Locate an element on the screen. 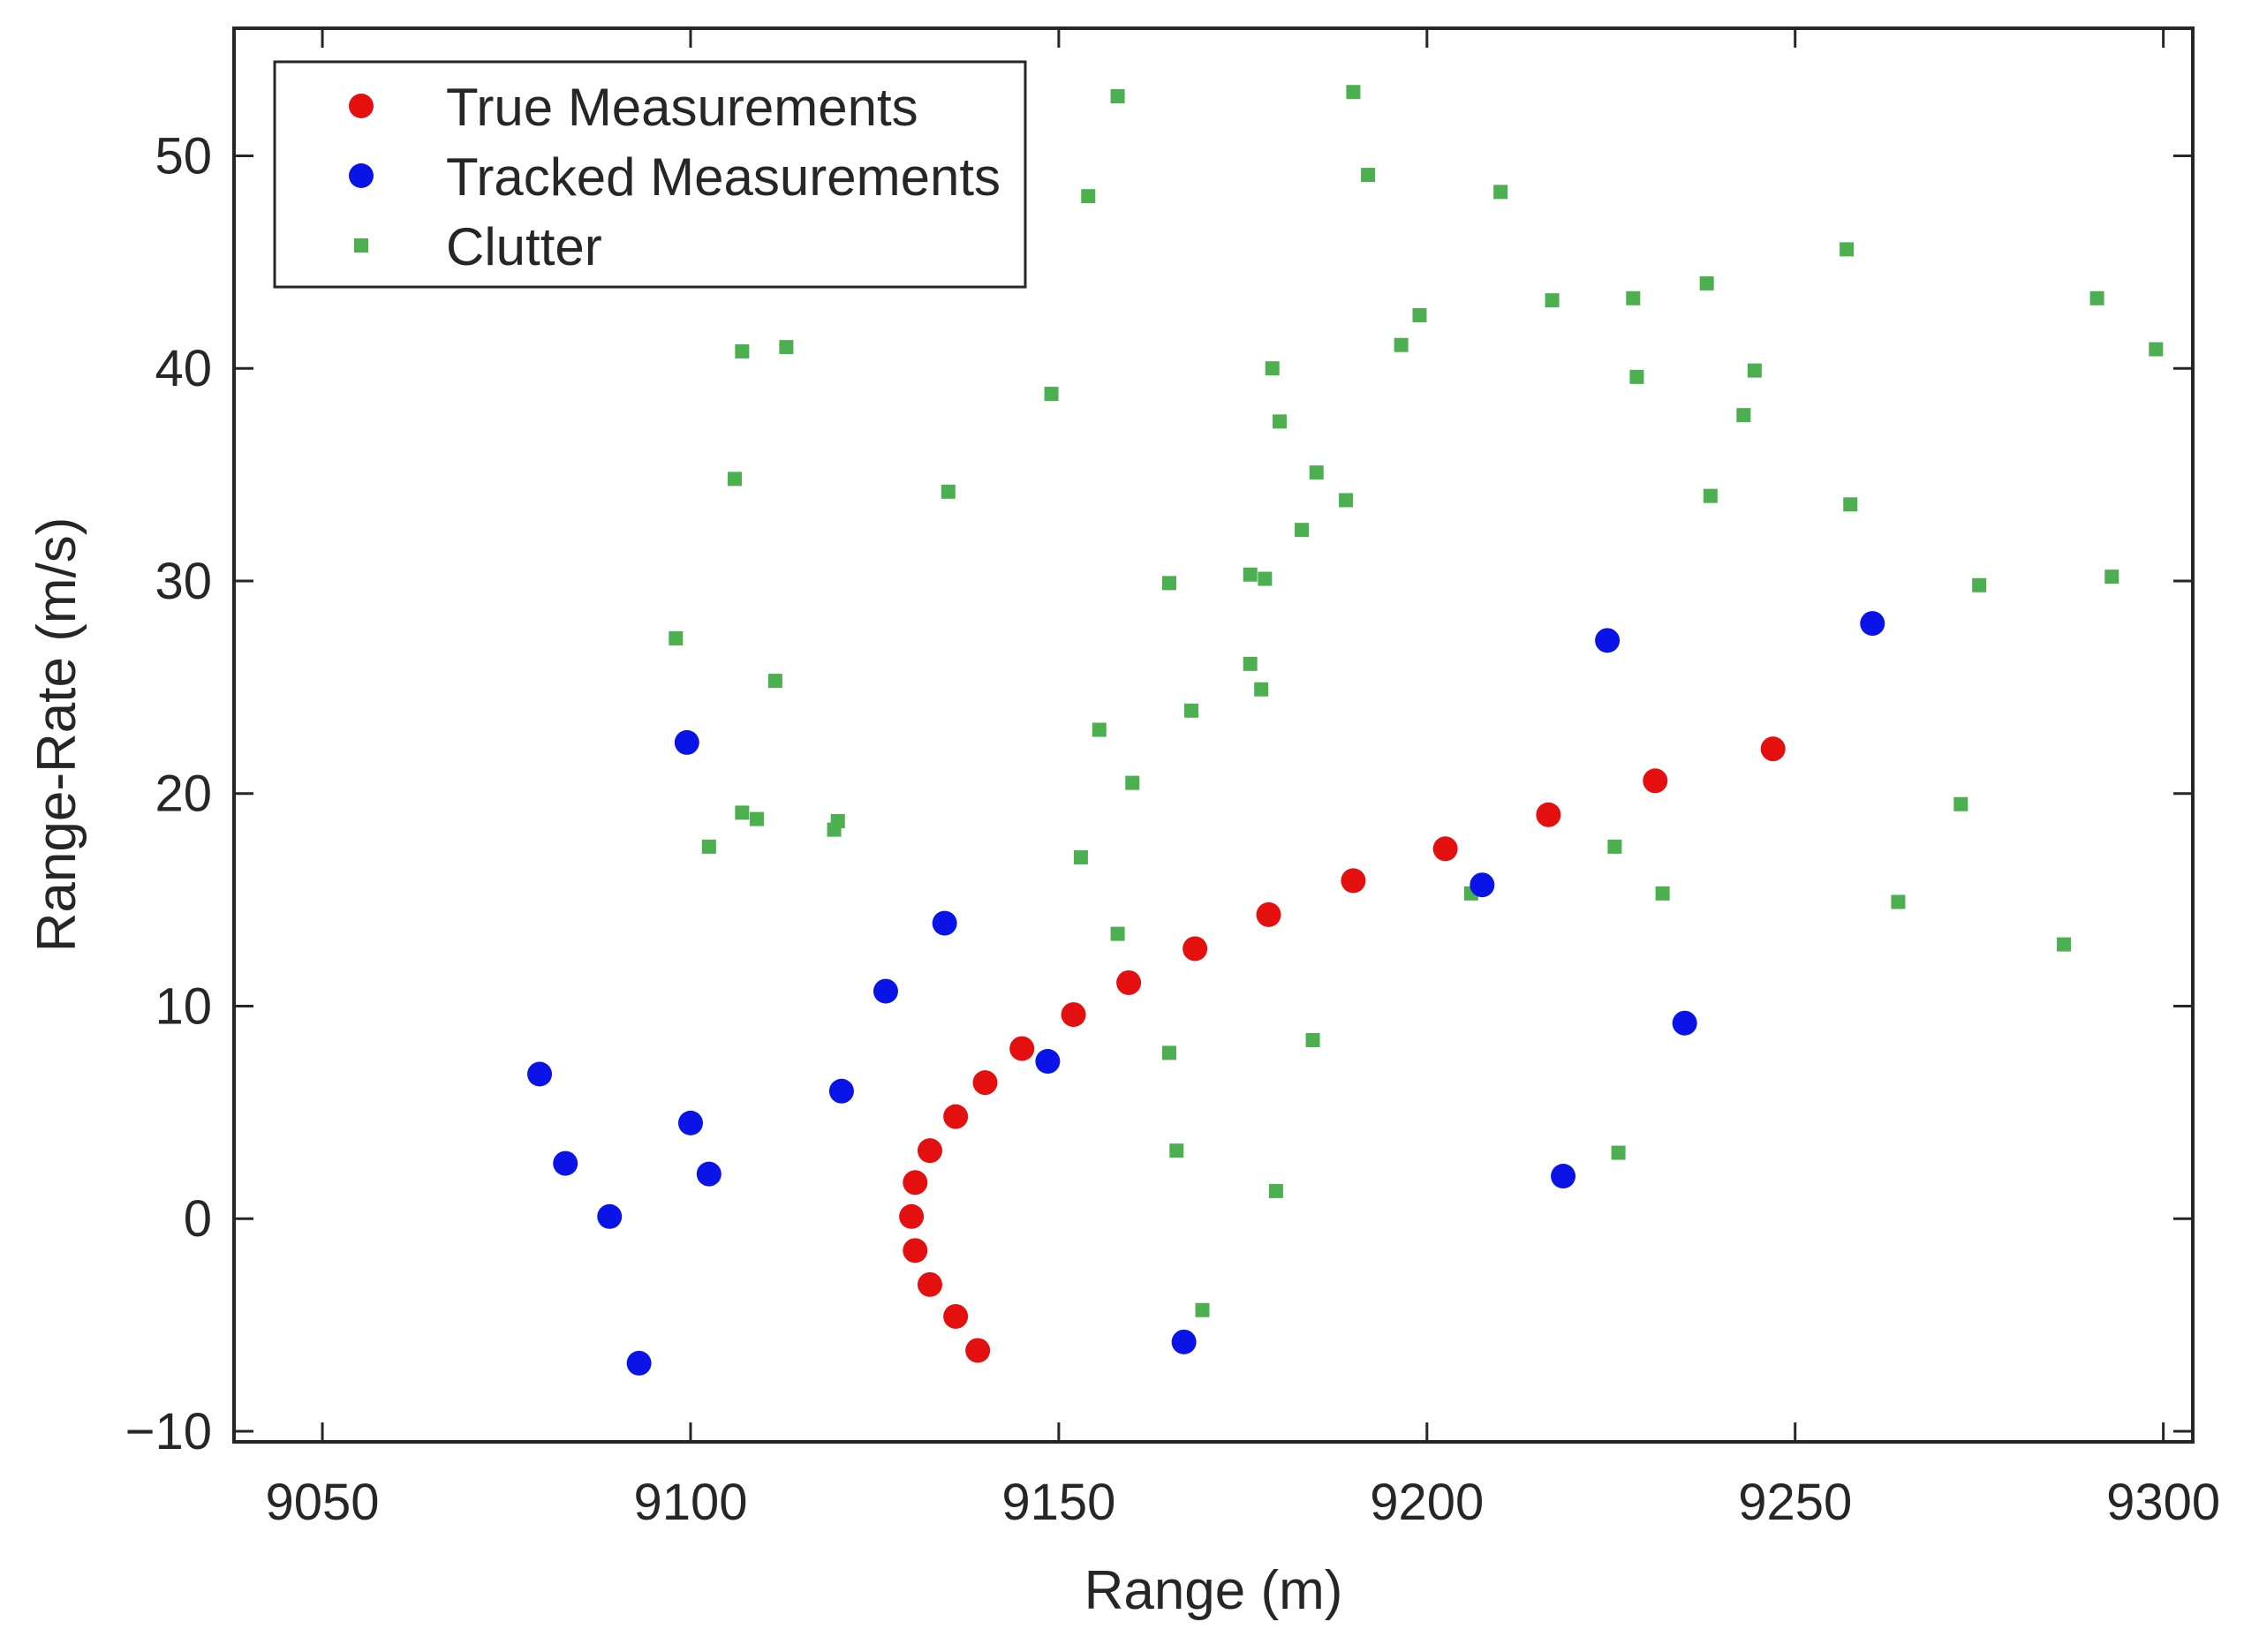 The image size is (2244, 1652). x-axis-label: Range (m) is located at coordinates (1213, 1590).